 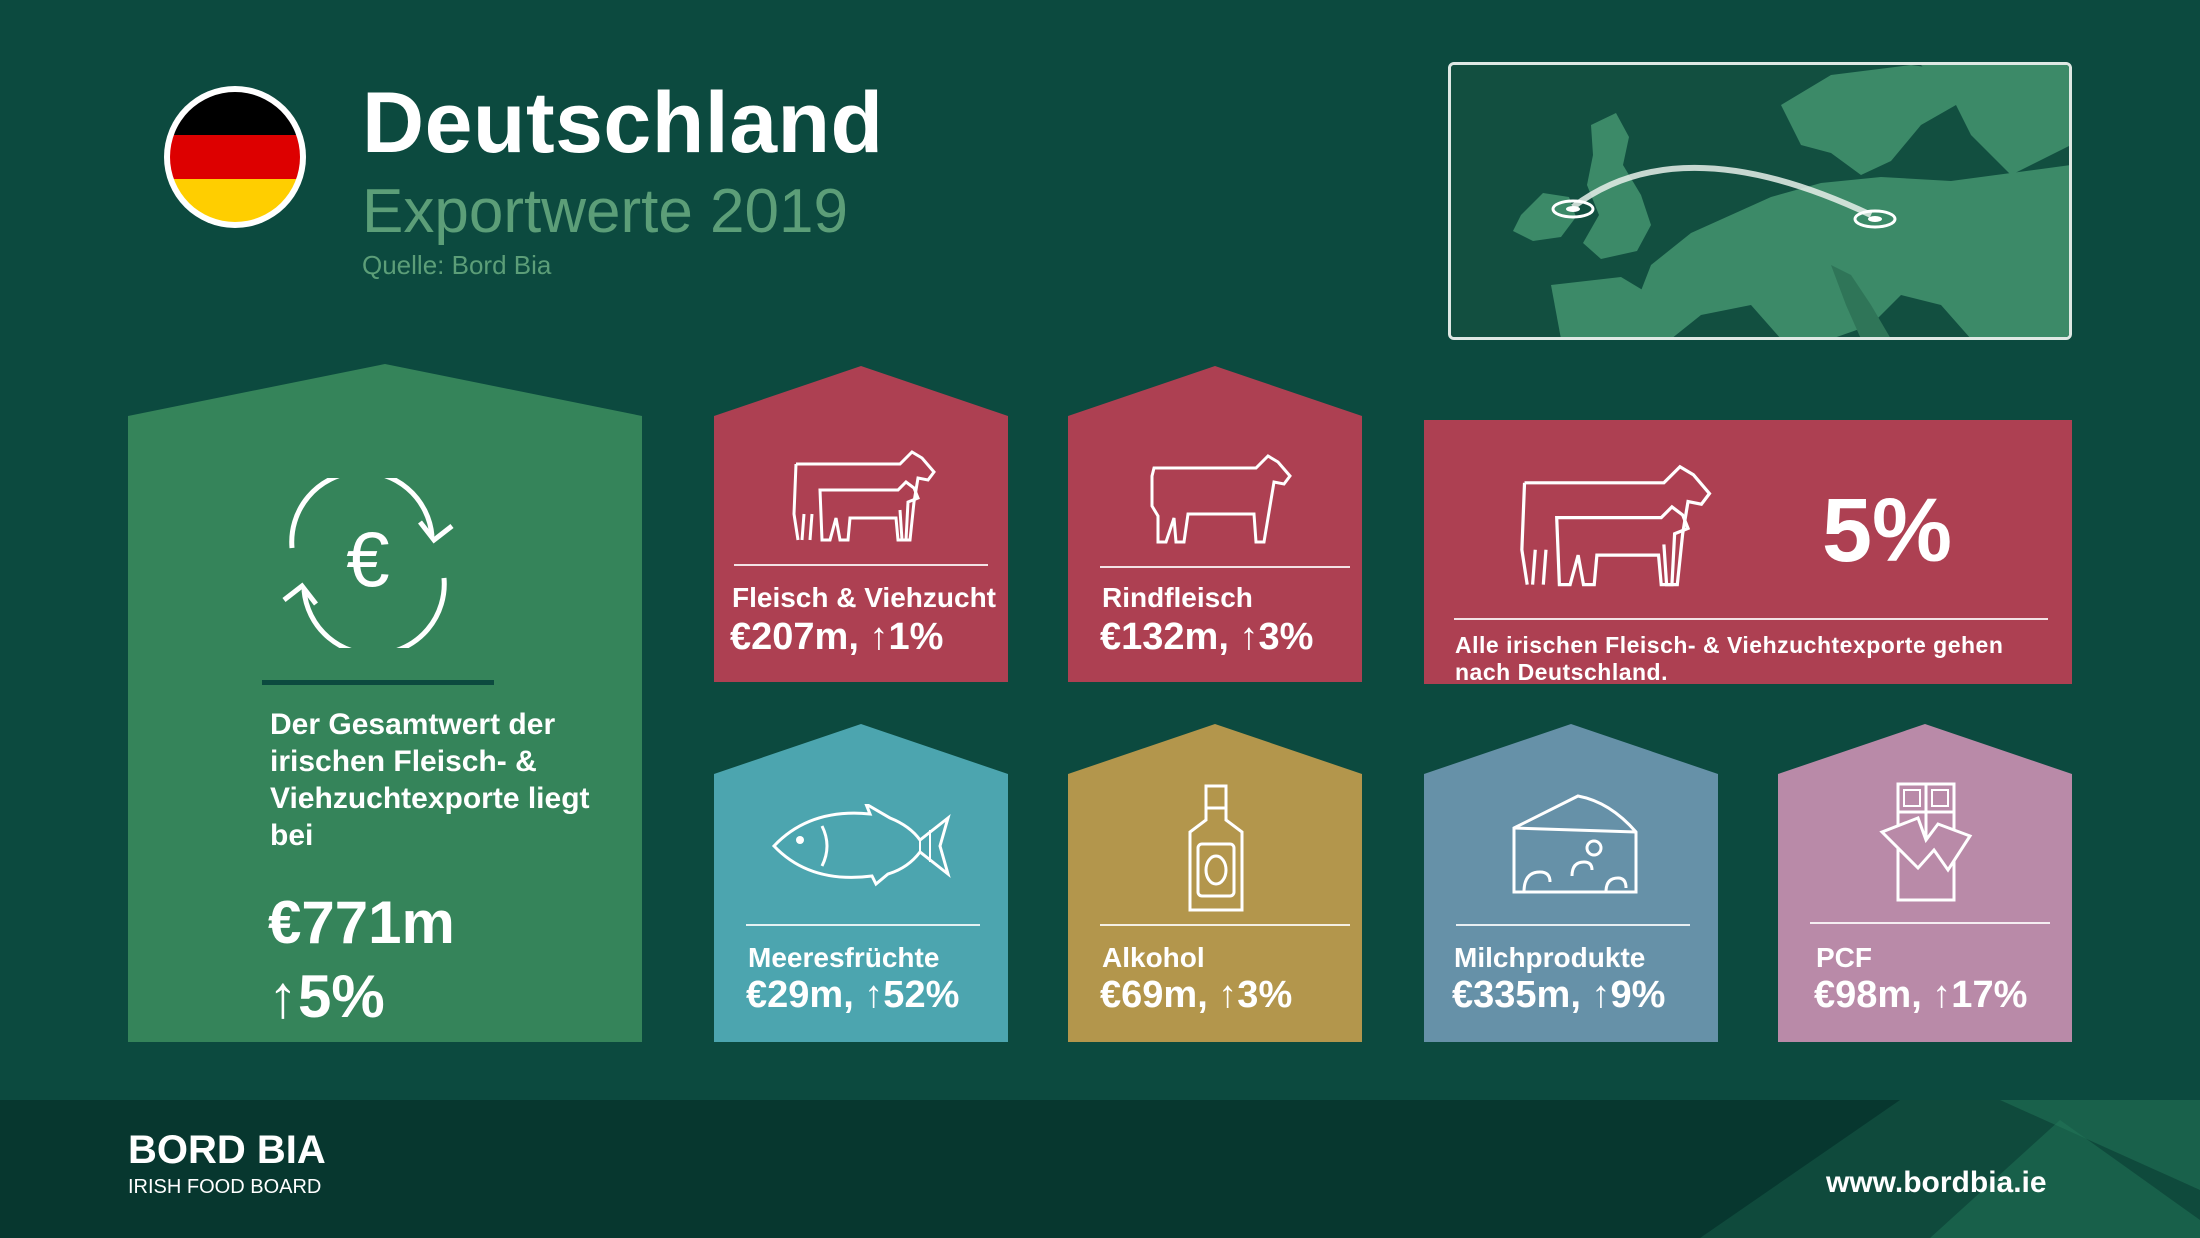 What do you see at coordinates (861, 845) in the screenshot?
I see `fish-icon` at bounding box center [861, 845].